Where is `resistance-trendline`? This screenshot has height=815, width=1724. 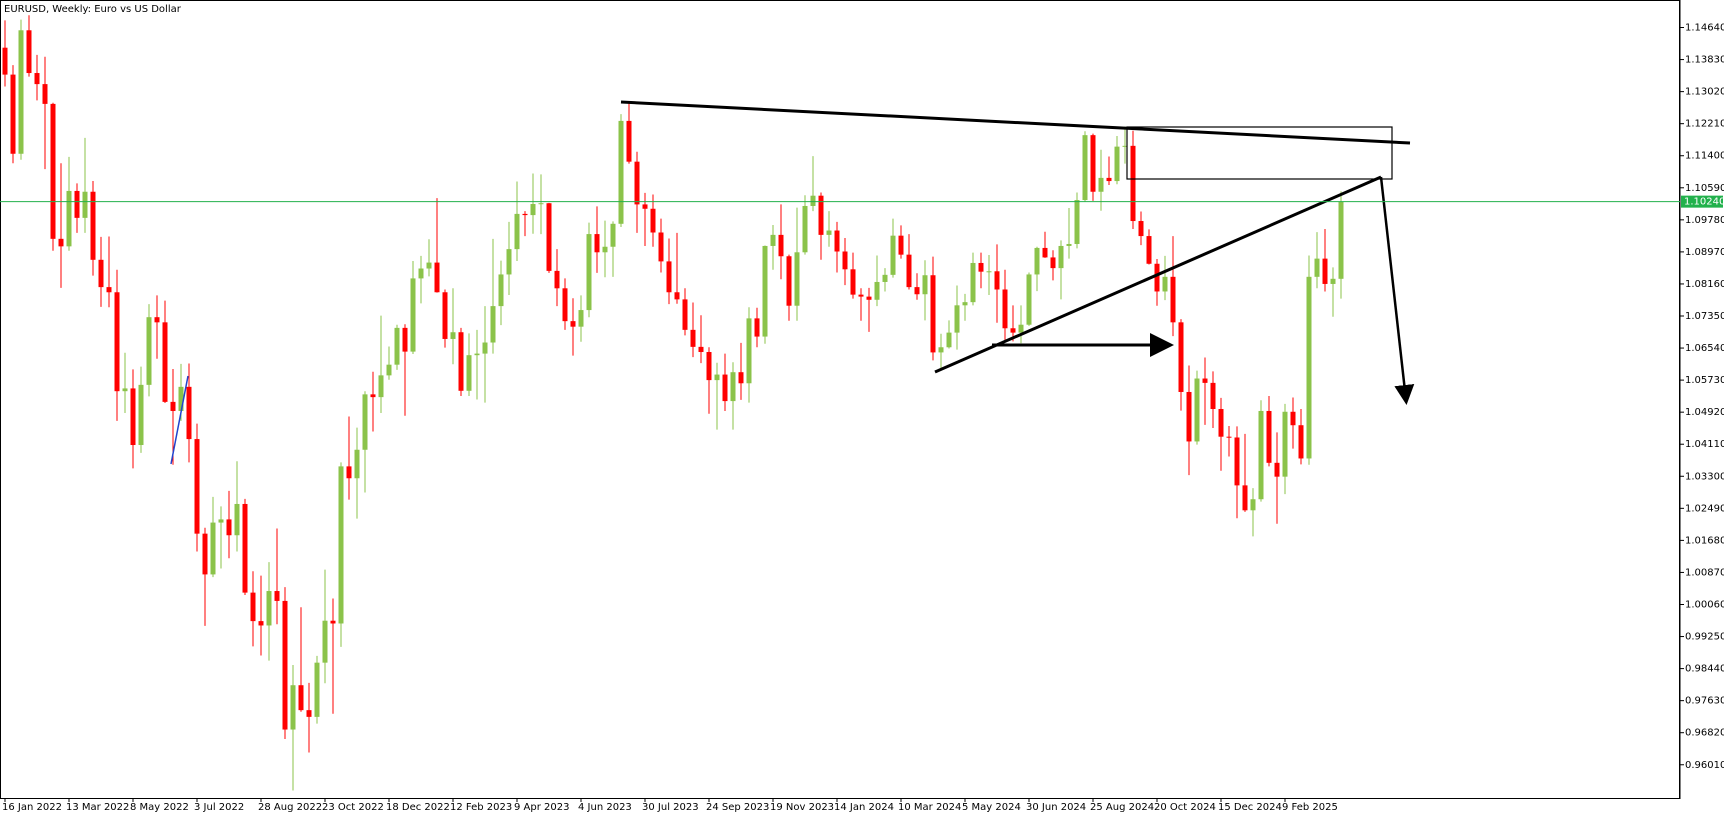 resistance-trendline is located at coordinates (1015, 122).